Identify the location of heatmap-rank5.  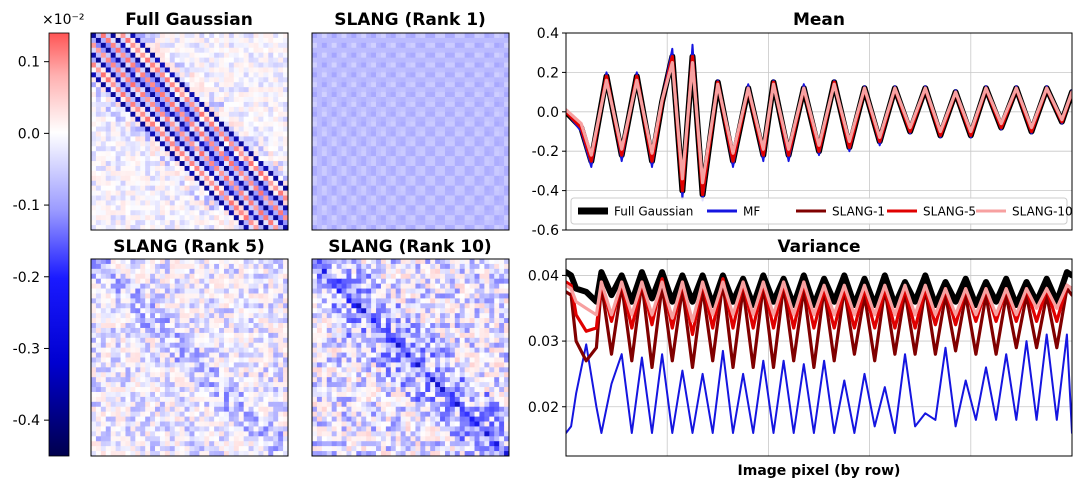
(189, 357).